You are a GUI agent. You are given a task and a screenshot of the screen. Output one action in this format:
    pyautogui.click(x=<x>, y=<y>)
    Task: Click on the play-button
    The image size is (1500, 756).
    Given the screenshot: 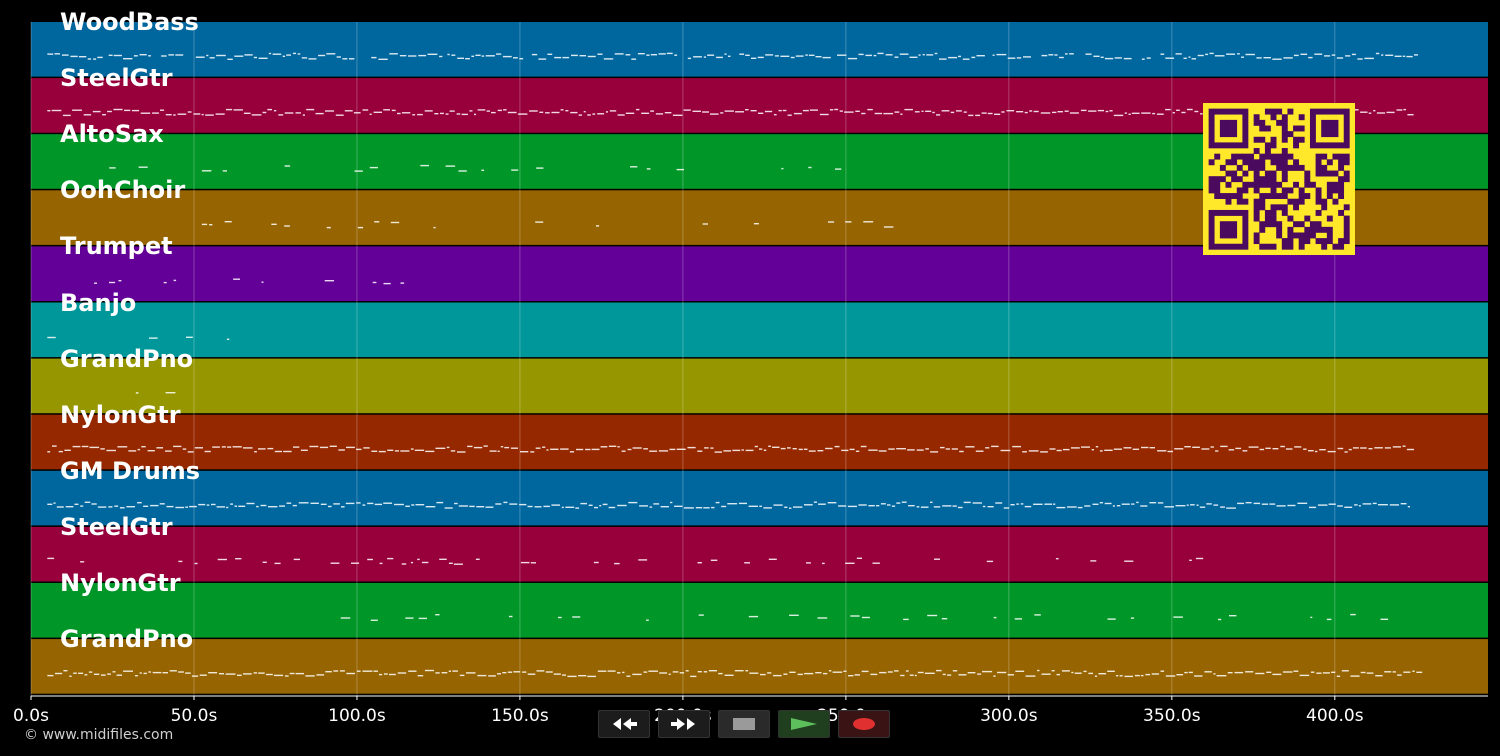 What is the action you would take?
    pyautogui.click(x=804, y=724)
    